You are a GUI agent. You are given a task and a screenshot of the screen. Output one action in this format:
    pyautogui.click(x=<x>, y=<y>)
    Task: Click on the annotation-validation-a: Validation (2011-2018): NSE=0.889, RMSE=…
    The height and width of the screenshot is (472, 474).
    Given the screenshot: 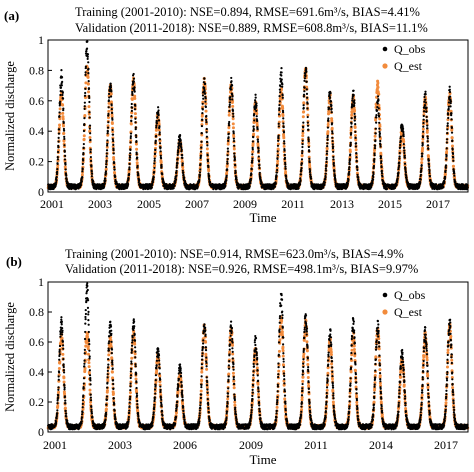 What is the action you would take?
    pyautogui.click(x=251, y=28)
    